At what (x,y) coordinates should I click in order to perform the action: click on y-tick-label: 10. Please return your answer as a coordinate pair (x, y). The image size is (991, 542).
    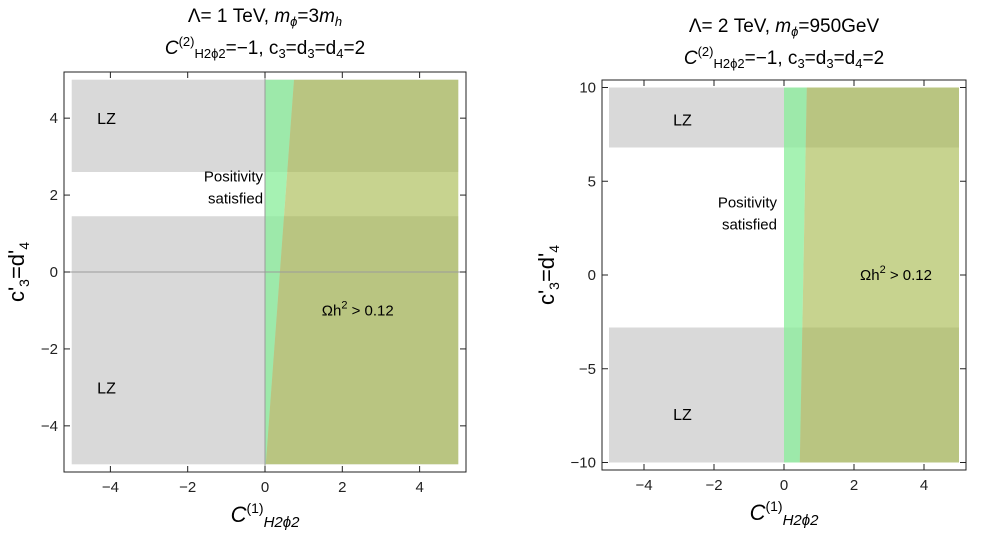
    Looking at the image, I should click on (587, 88).